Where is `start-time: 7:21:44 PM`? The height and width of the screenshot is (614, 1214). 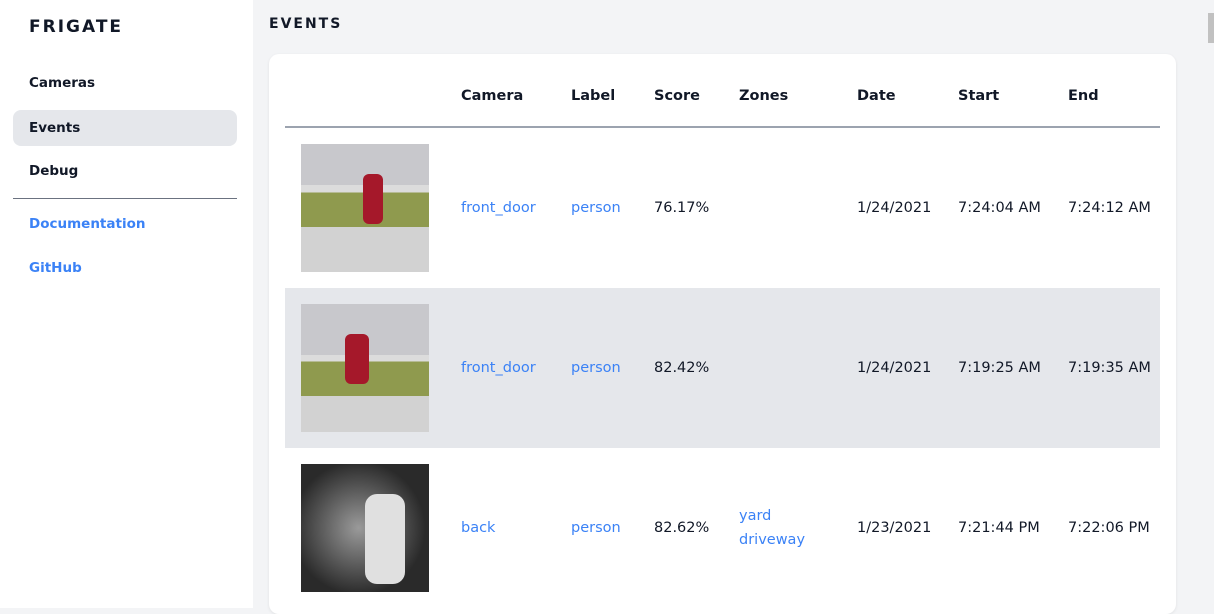
start-time: 7:21:44 PM is located at coordinates (999, 528).